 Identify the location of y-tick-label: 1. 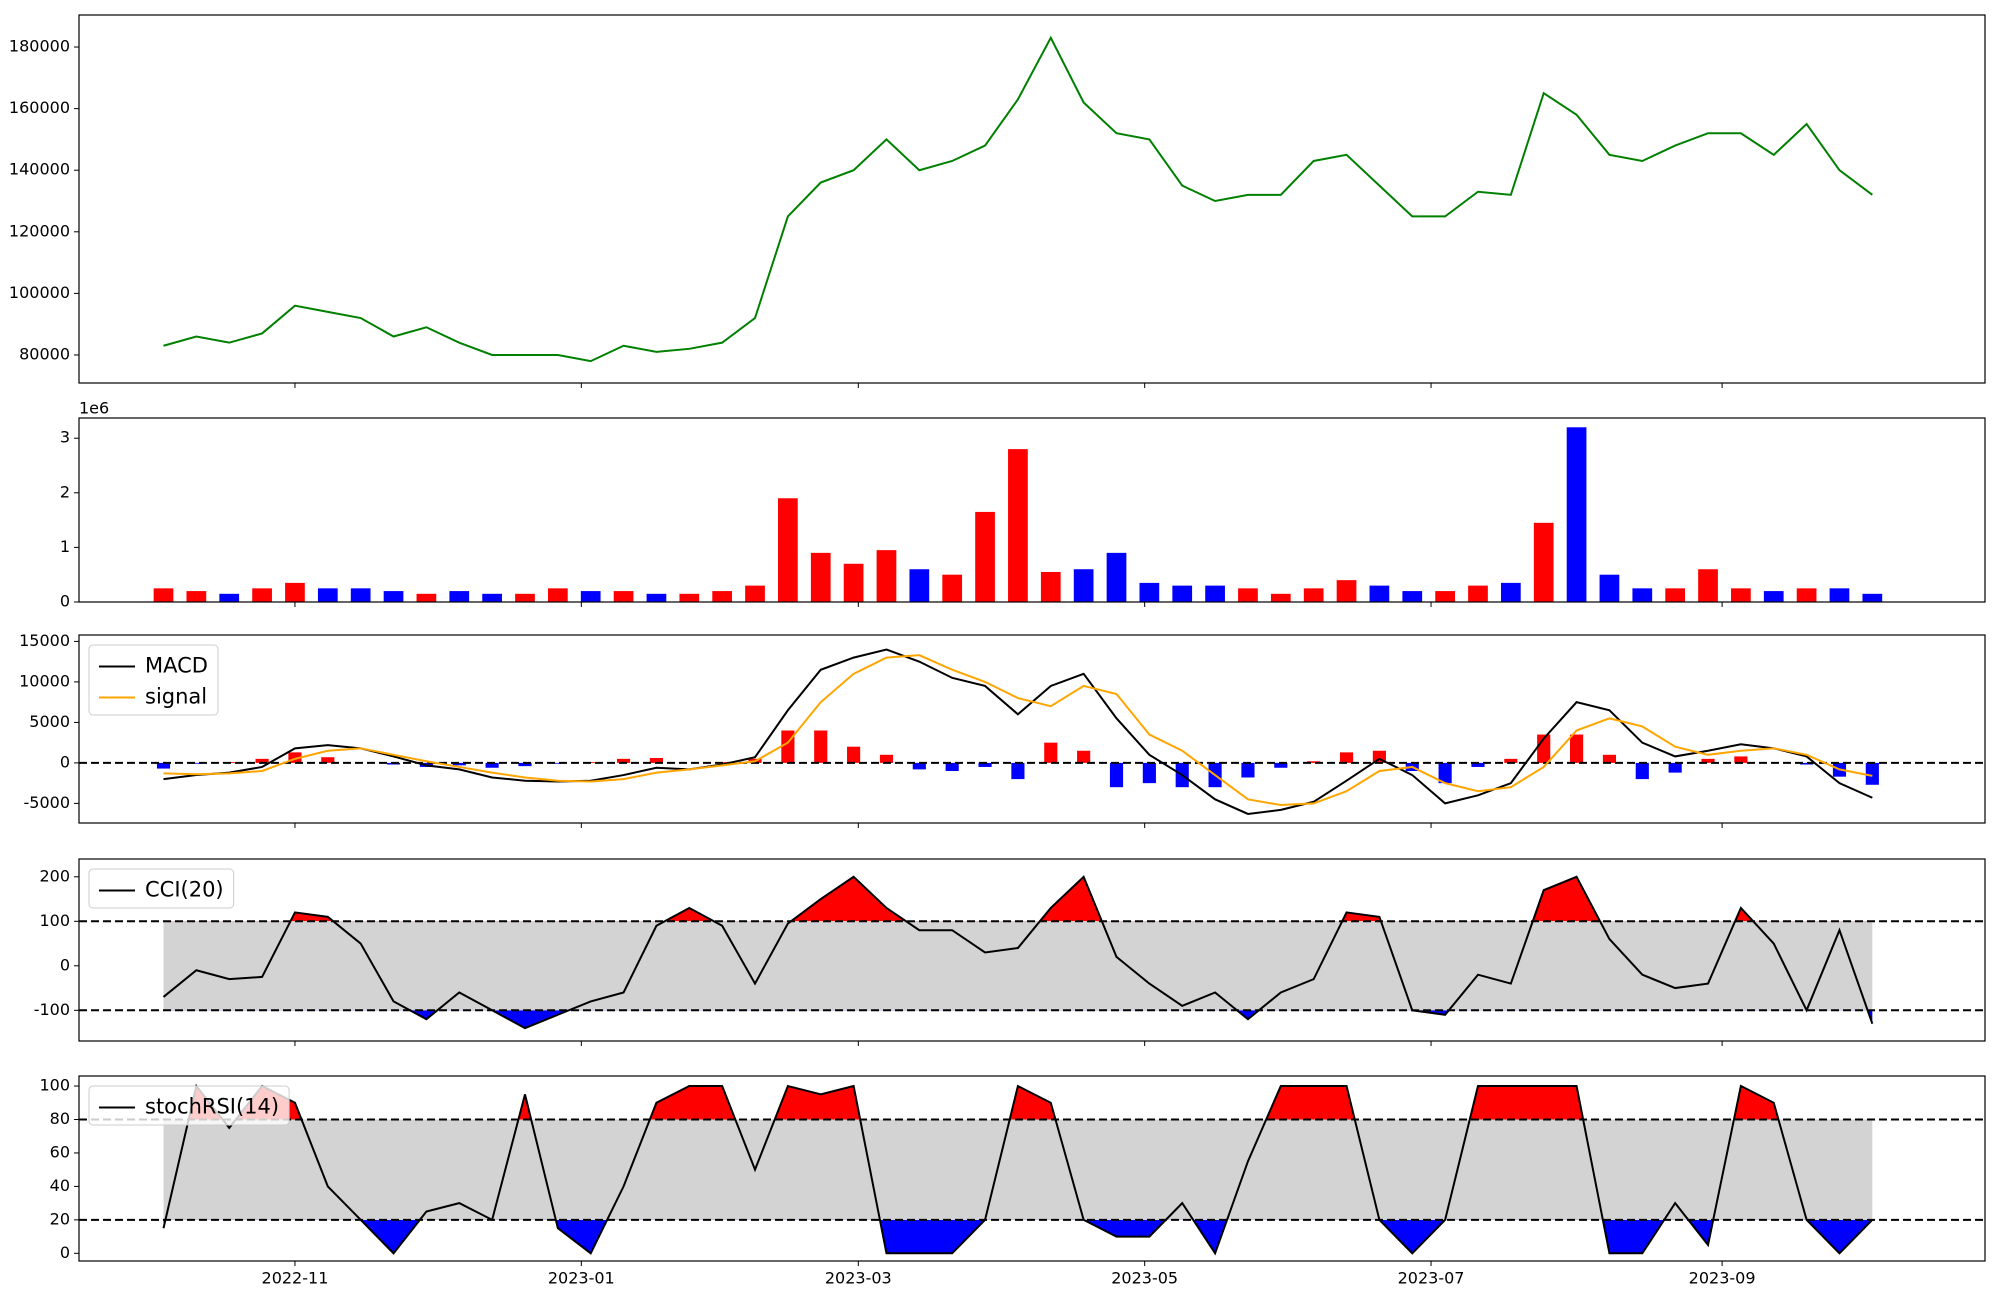
(65, 546).